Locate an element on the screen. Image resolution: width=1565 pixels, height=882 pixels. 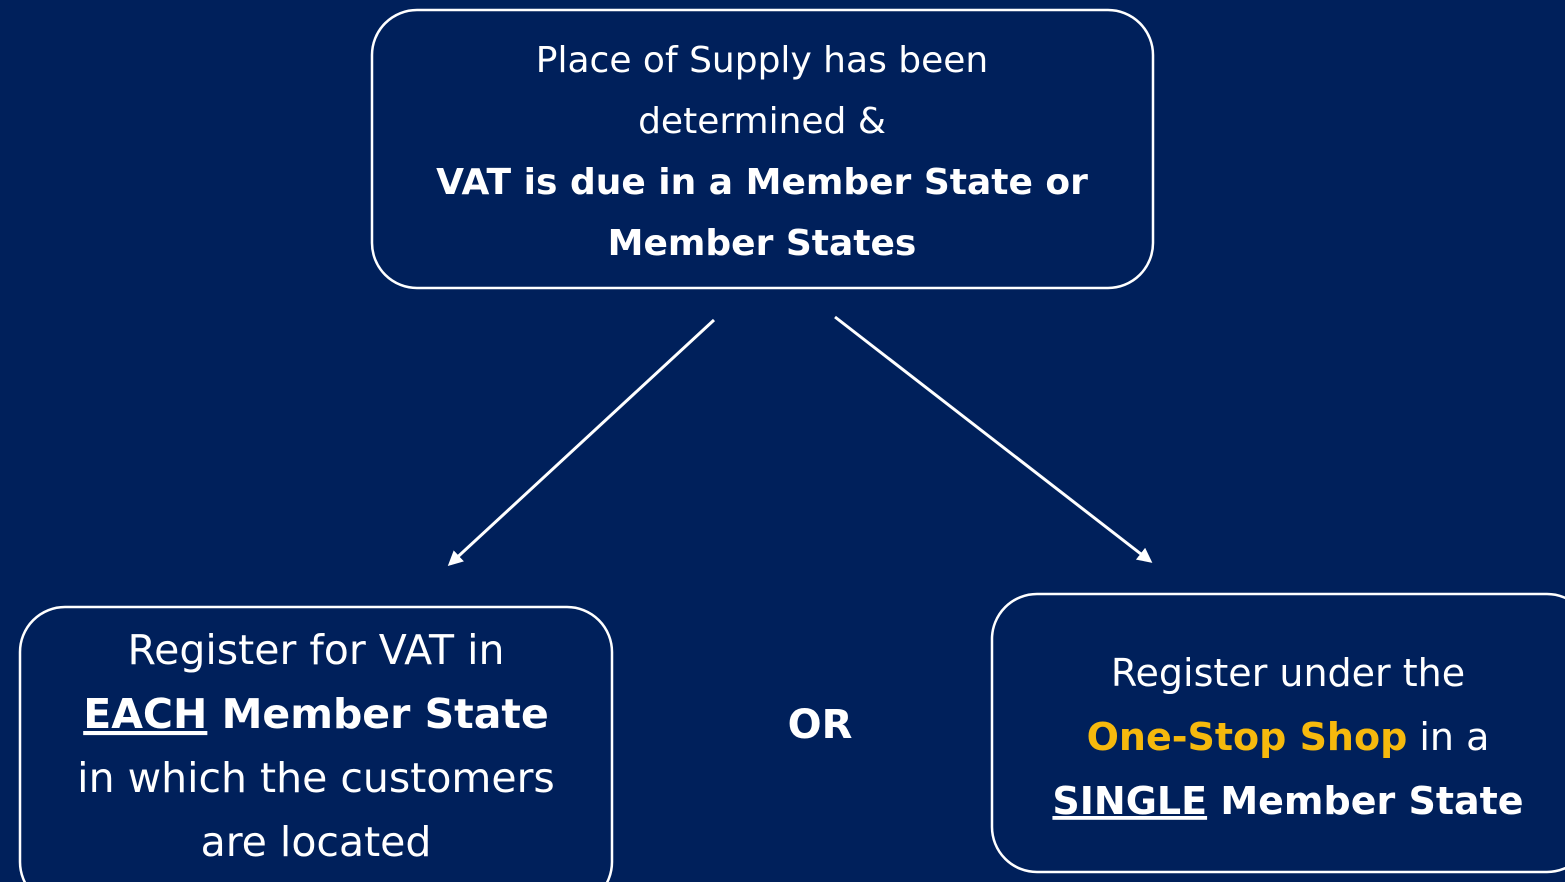
text-segment: are located is located at coordinates (316, 842).